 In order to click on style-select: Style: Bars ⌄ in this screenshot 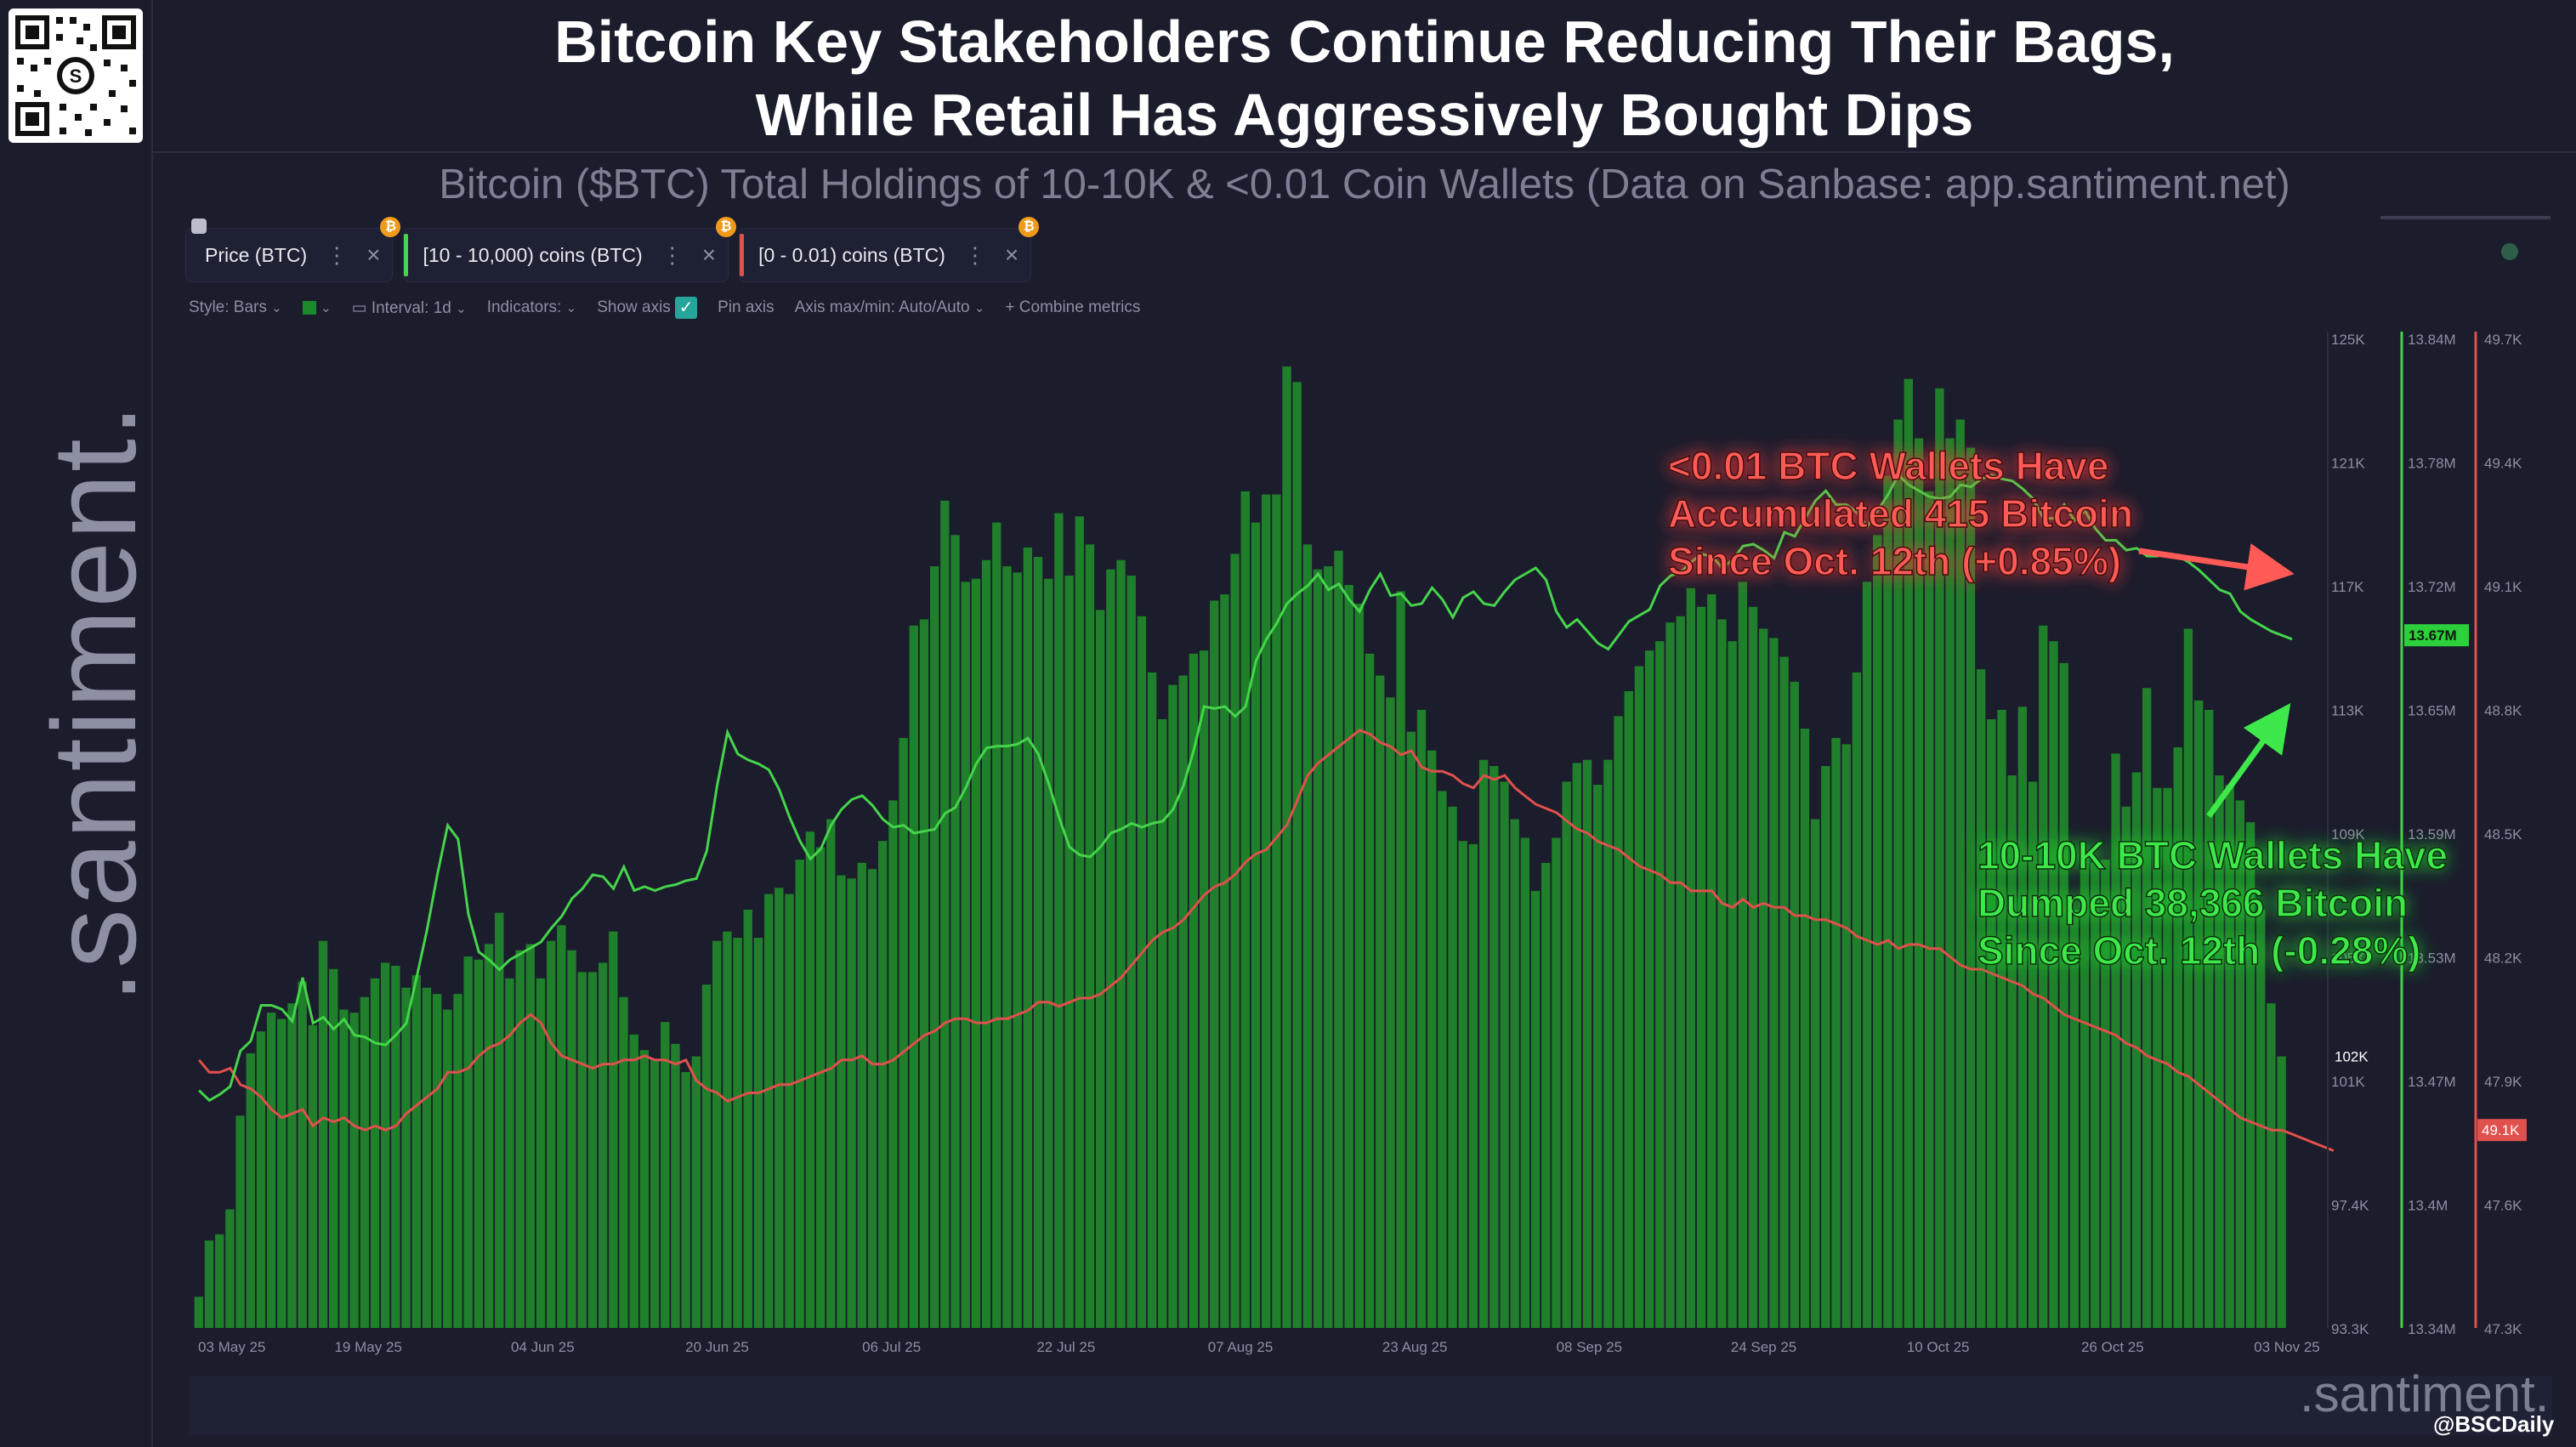, I will do `click(236, 307)`.